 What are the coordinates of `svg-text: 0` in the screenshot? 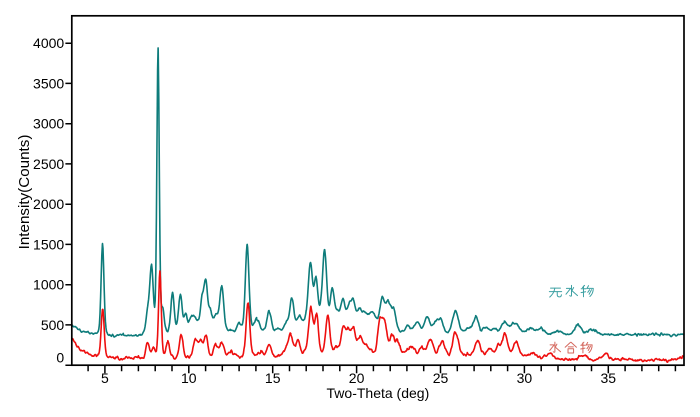 It's located at (60, 358).